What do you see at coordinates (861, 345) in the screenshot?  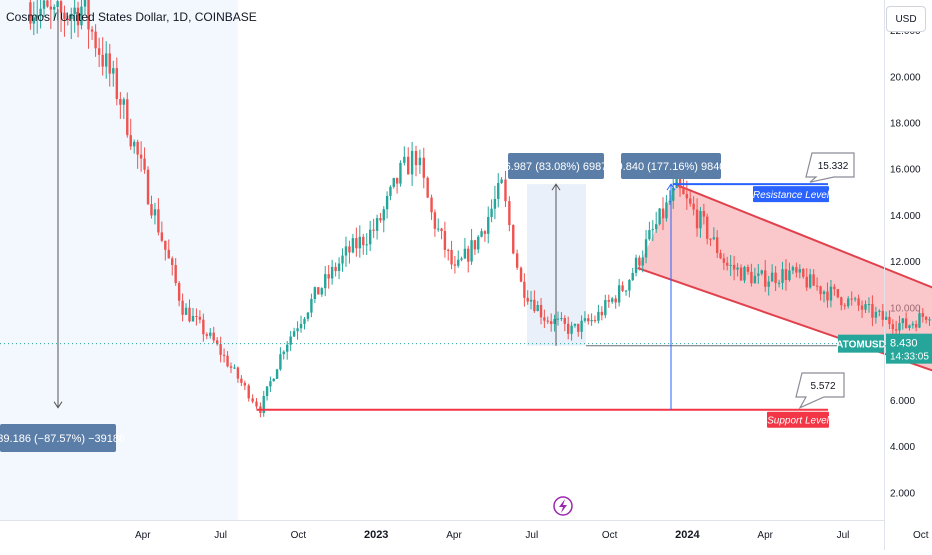 I see `symbol-tag: ATOMUSD` at bounding box center [861, 345].